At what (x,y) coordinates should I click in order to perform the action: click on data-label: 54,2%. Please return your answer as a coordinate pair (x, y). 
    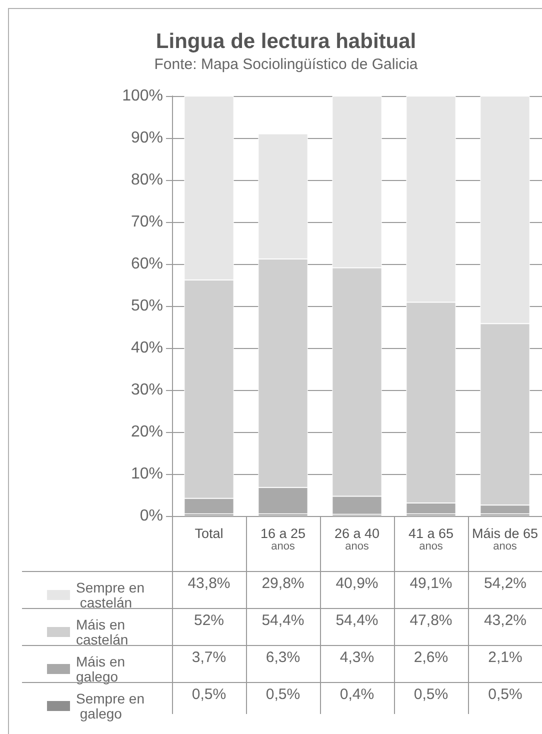
    Looking at the image, I should click on (505, 589).